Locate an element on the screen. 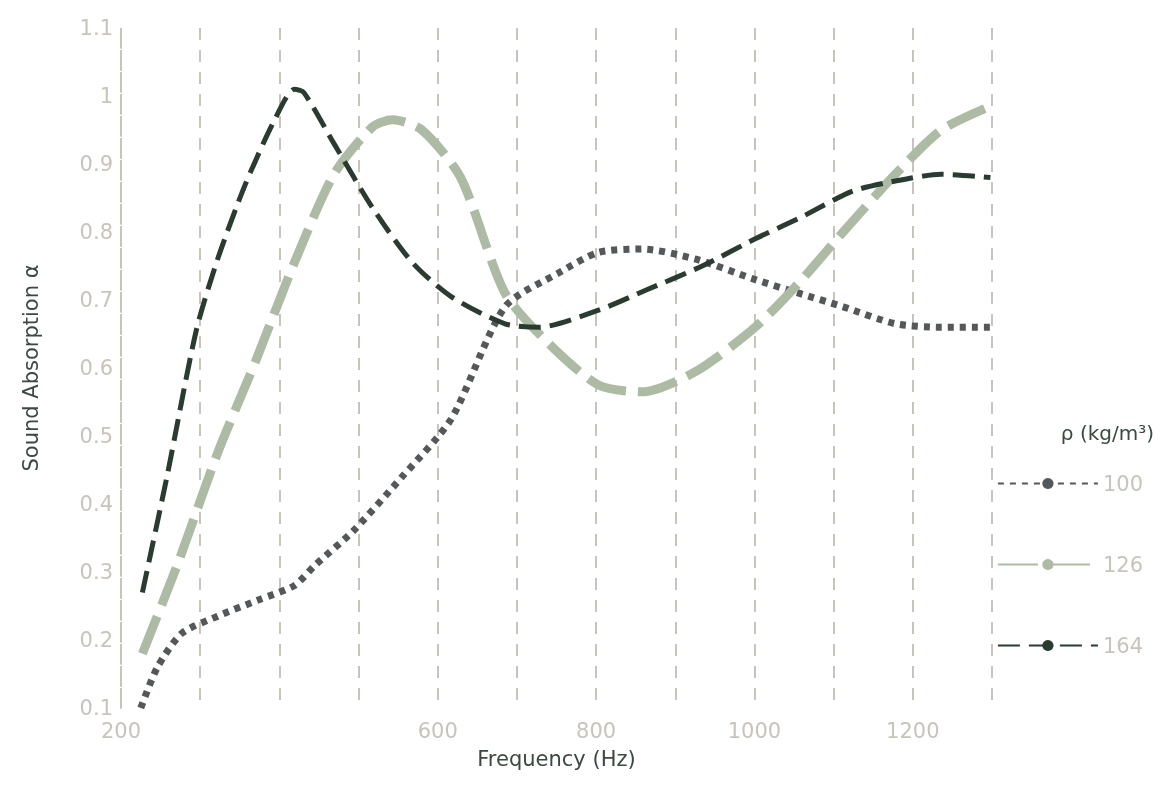 The image size is (1168, 796). x-tick-label: 200 is located at coordinates (121, 730).